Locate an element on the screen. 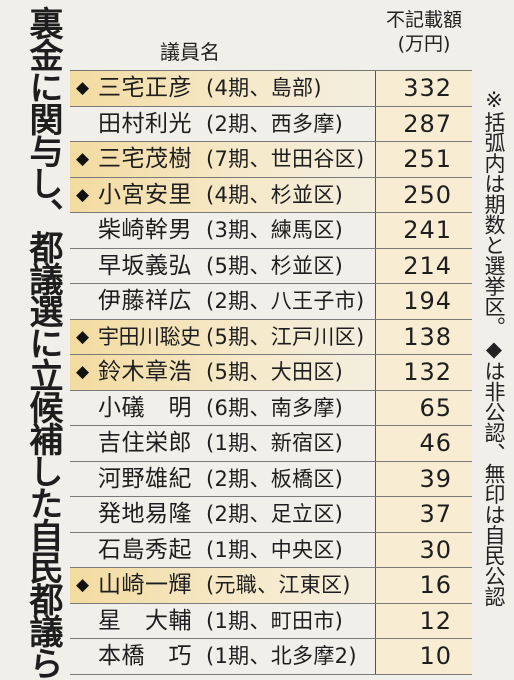  table-row: ◆ 鈴木章浩 (5期、大田区) 132 is located at coordinates (271, 373).